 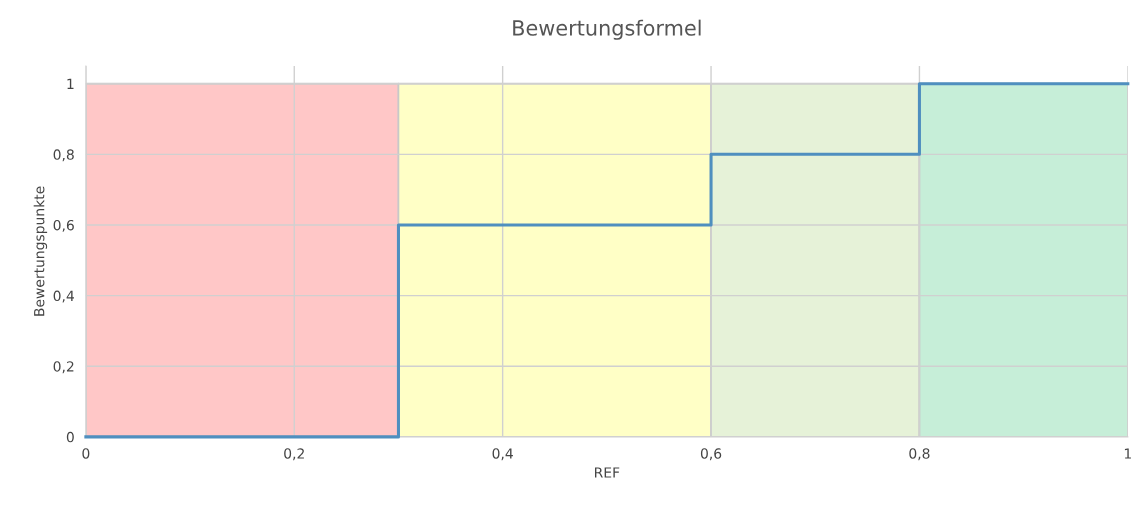 I want to click on x-tick-label: 0,8, so click(x=919, y=454).